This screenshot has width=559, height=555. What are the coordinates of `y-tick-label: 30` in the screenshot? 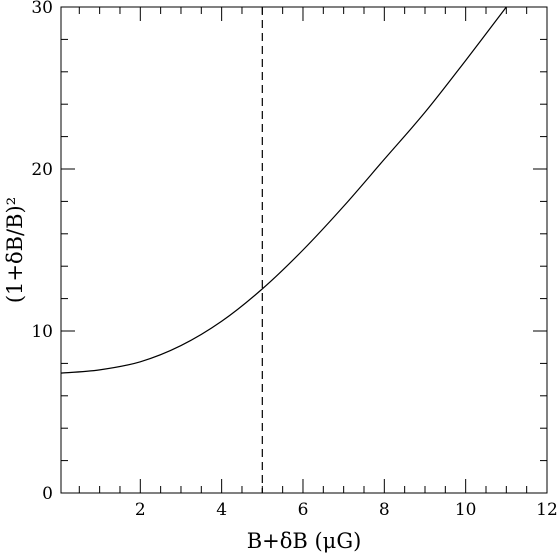 It's located at (42, 9).